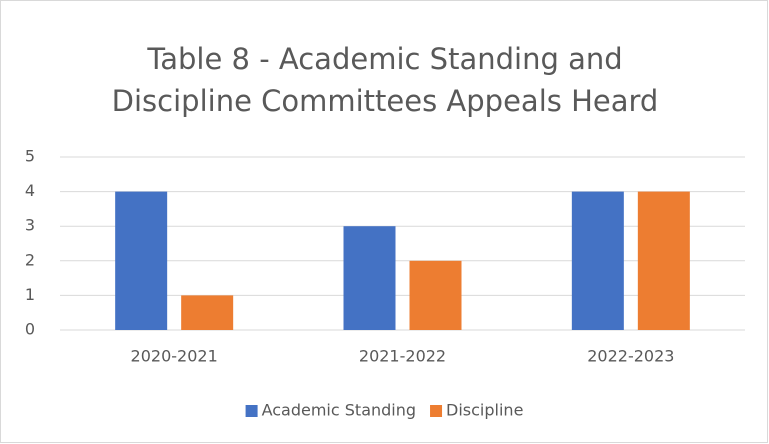 This screenshot has height=444, width=769. I want to click on legend-label: Discipline, so click(484, 410).